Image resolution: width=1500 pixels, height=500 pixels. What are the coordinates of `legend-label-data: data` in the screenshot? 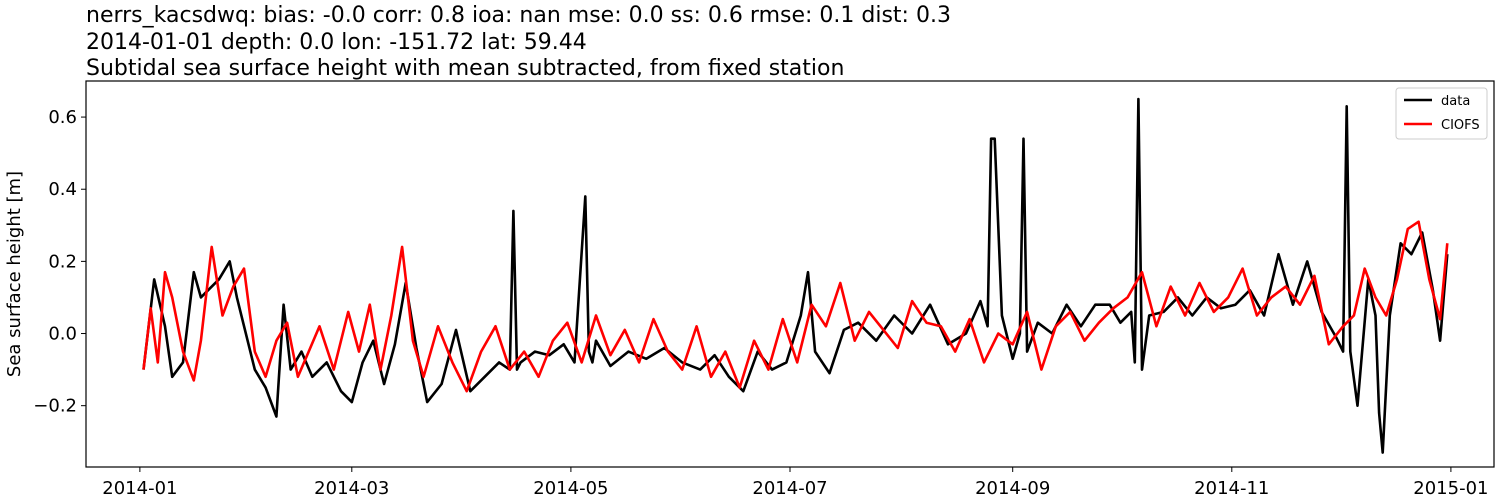 It's located at (1455, 101).